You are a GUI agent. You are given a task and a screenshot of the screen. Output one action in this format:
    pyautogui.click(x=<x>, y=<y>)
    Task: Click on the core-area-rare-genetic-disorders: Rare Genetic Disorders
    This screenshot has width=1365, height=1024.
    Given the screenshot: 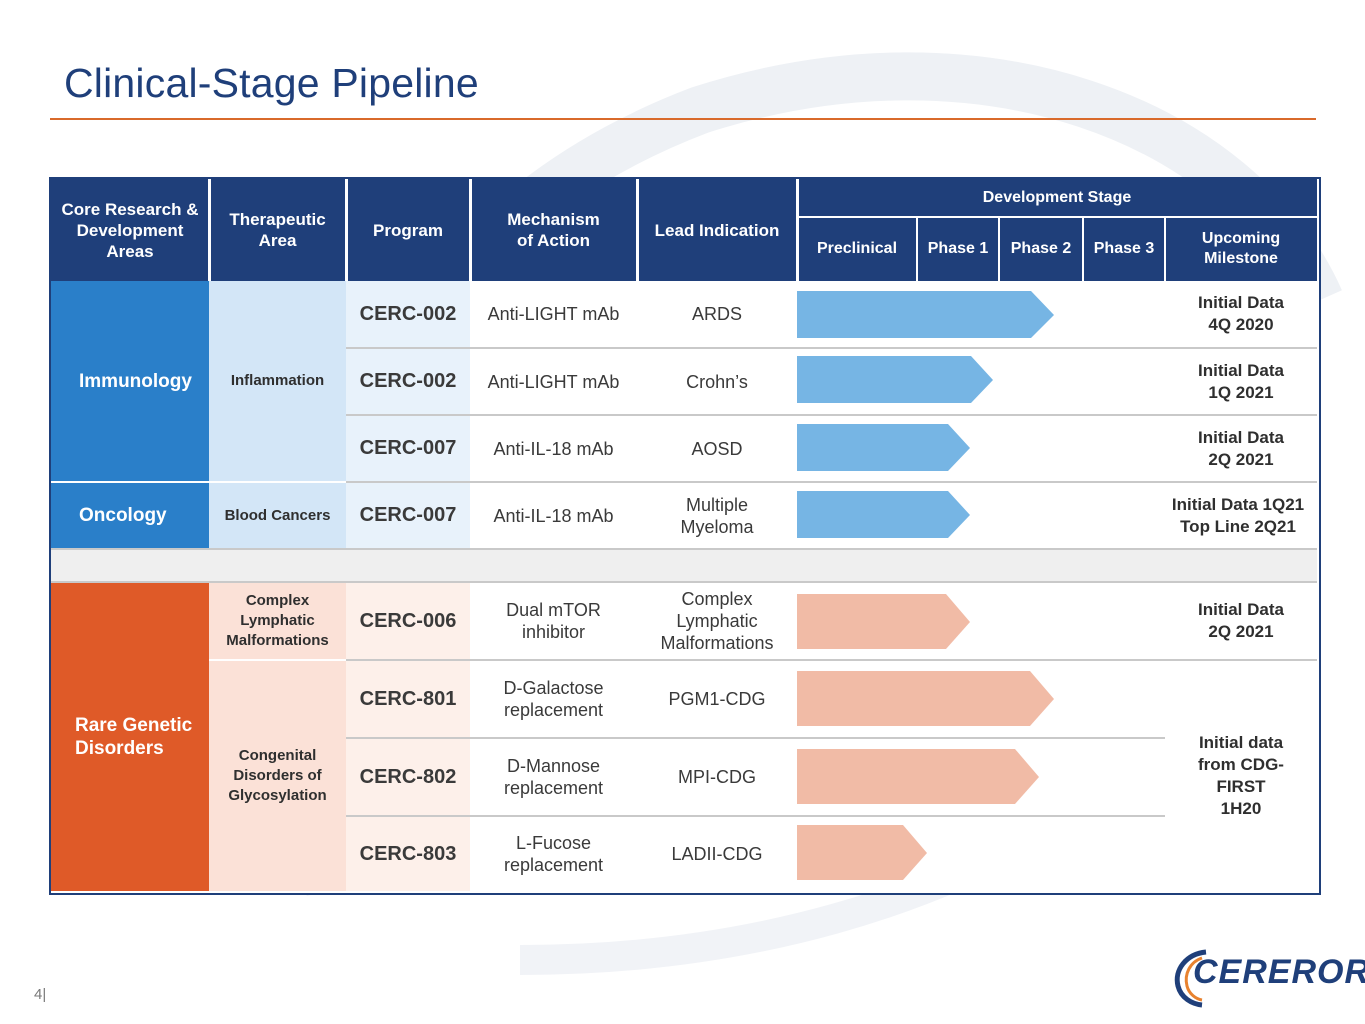 What is the action you would take?
    pyautogui.click(x=130, y=737)
    